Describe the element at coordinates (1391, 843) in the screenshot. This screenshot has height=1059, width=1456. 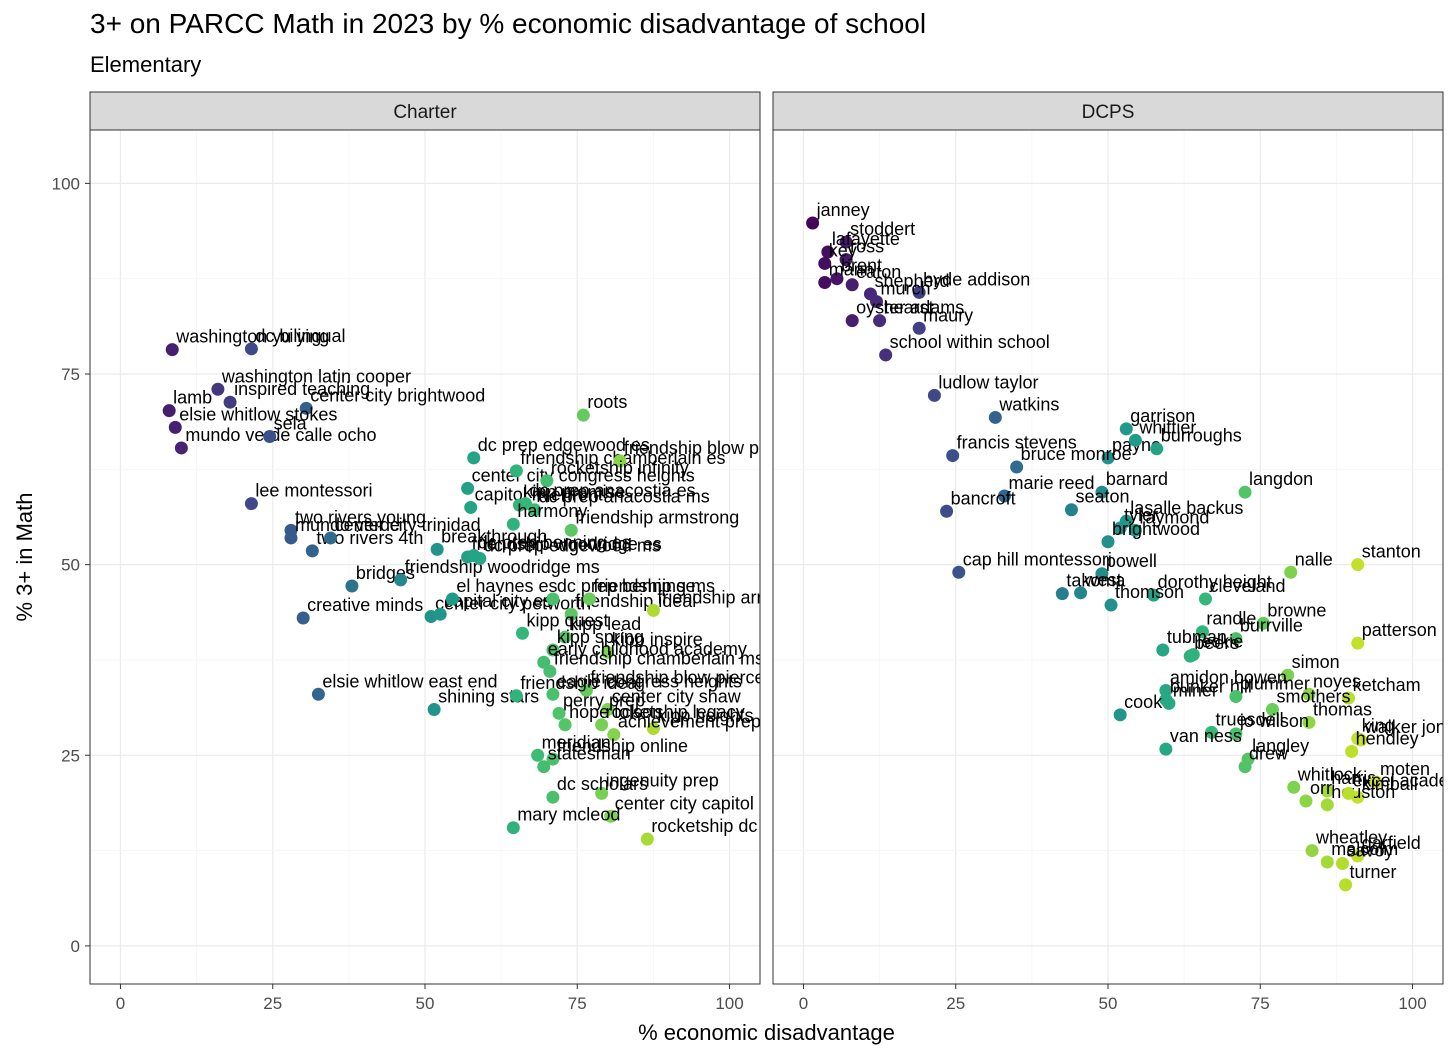
I see `point-label: garfield` at that location.